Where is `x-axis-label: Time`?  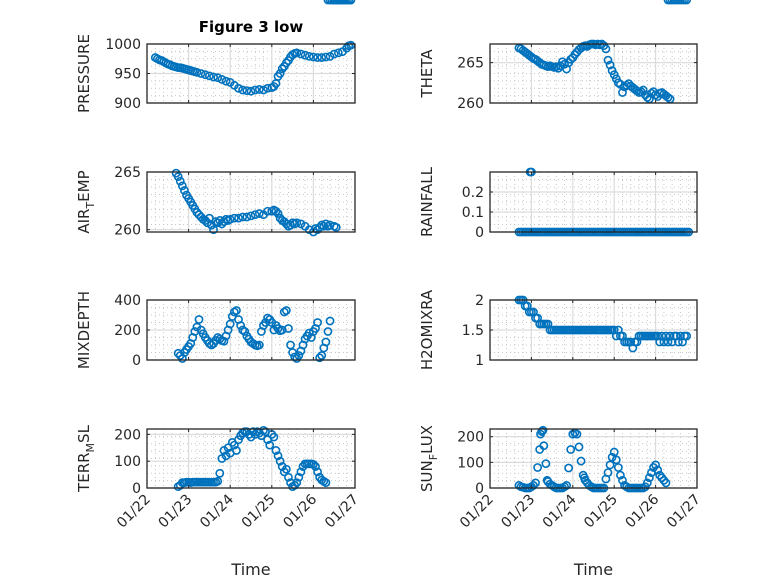
x-axis-label: Time is located at coordinates (593, 569).